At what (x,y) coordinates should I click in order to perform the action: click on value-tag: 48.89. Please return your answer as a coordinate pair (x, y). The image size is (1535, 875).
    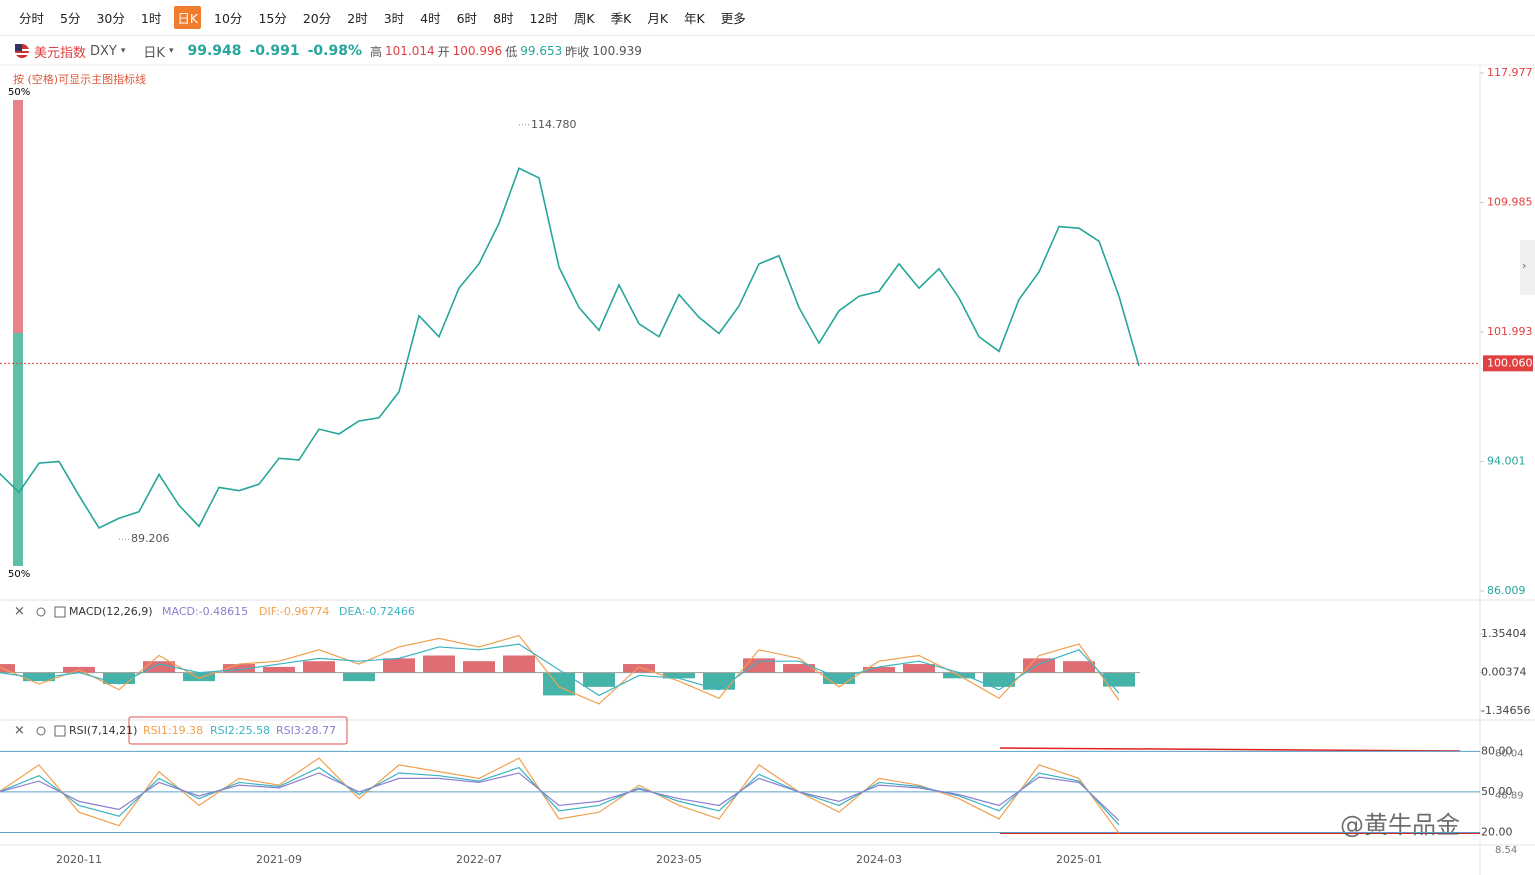
    Looking at the image, I should click on (1509, 795).